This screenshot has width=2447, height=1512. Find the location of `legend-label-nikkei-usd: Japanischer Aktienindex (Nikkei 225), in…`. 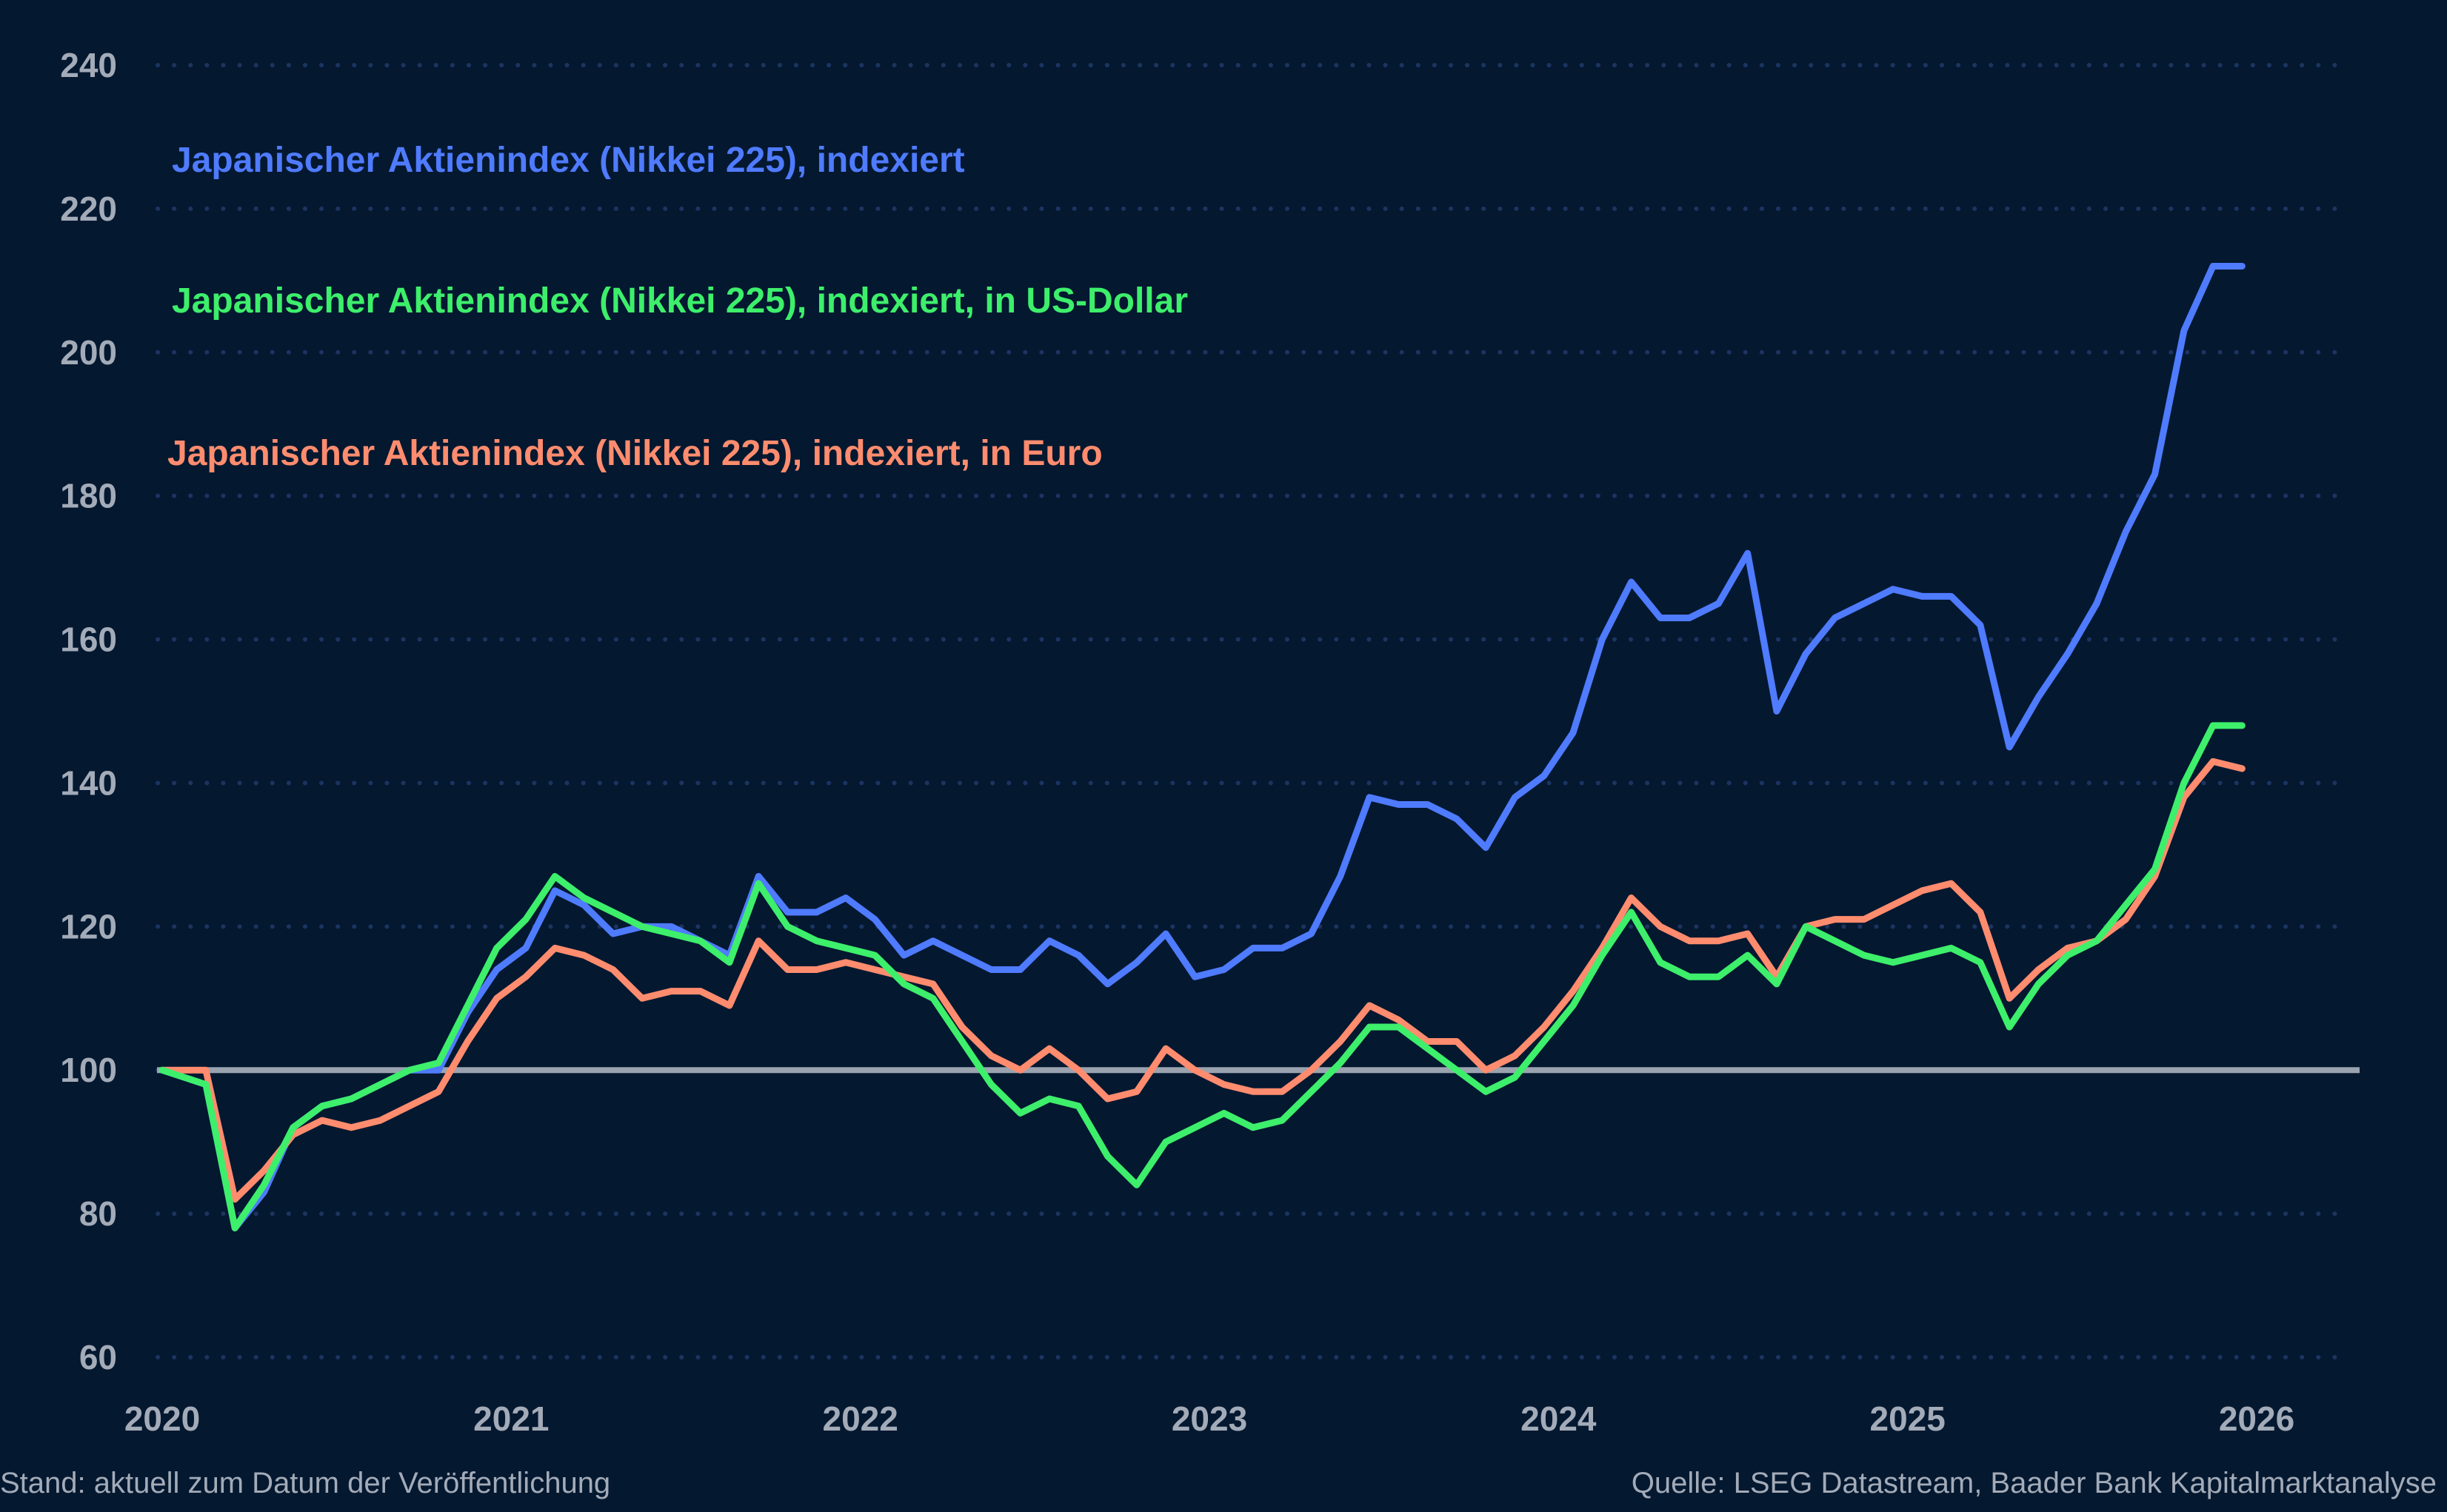

legend-label-nikkei-usd: Japanischer Aktienindex (Nikkei 225), in… is located at coordinates (680, 301).